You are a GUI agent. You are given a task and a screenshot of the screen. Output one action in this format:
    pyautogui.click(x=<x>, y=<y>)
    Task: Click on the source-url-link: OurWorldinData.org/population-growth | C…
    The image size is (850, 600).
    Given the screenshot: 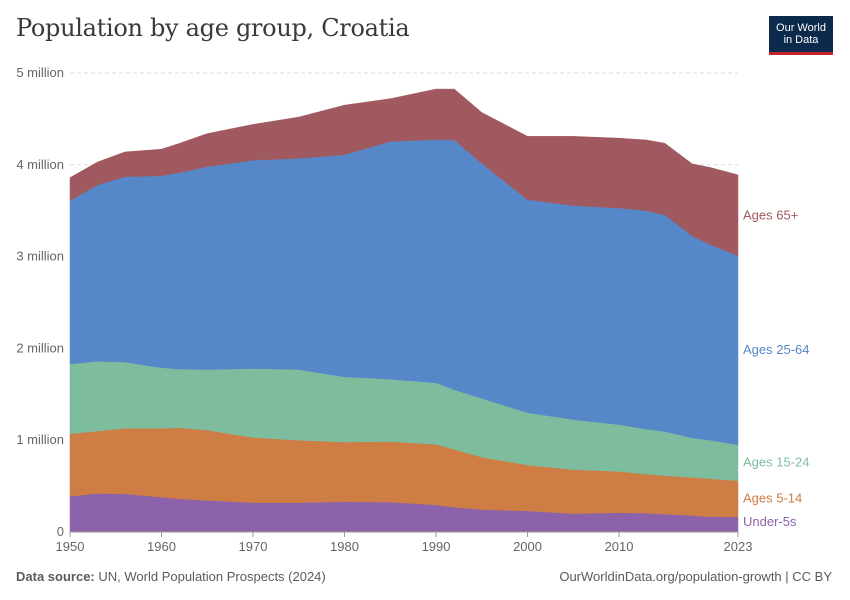 What is the action you would take?
    pyautogui.click(x=695, y=576)
    